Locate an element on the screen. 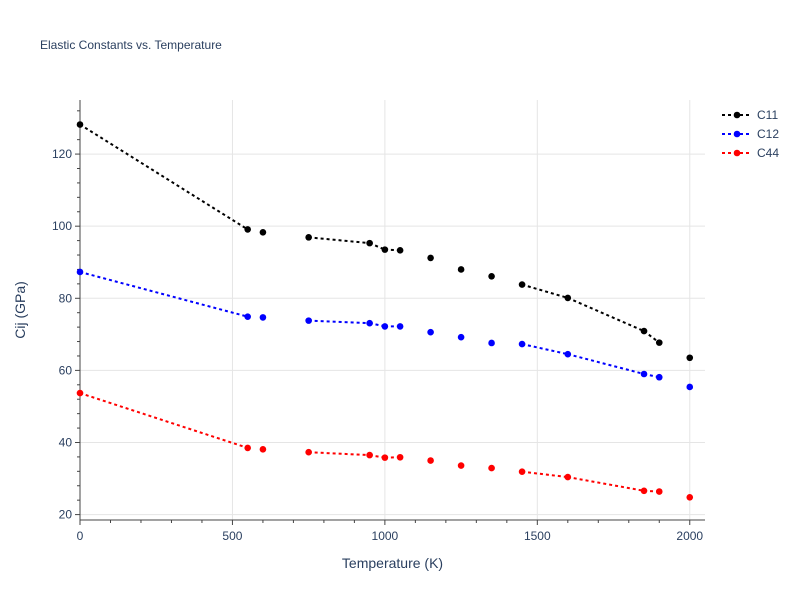 The height and width of the screenshot is (600, 800). legend-item-c44: C44 is located at coordinates (750, 153).